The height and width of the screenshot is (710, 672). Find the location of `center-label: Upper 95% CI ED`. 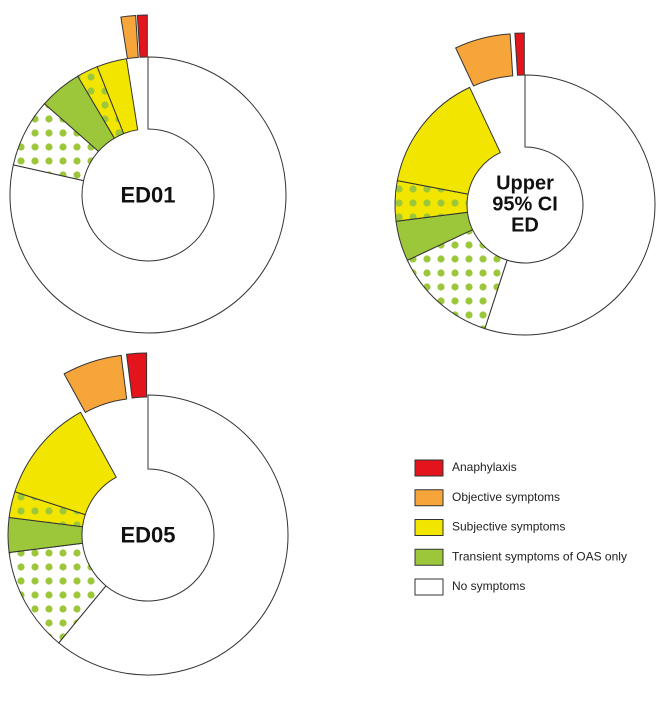

center-label: Upper 95% CI ED is located at coordinates (525, 204).